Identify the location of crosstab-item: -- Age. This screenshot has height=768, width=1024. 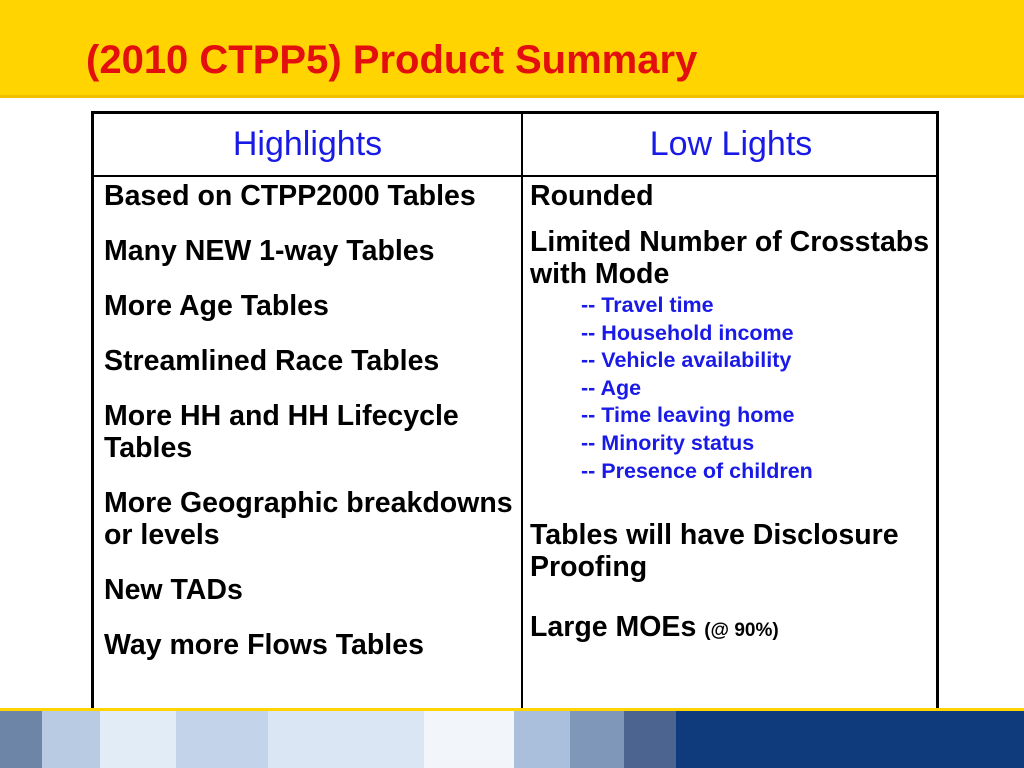
(611, 387).